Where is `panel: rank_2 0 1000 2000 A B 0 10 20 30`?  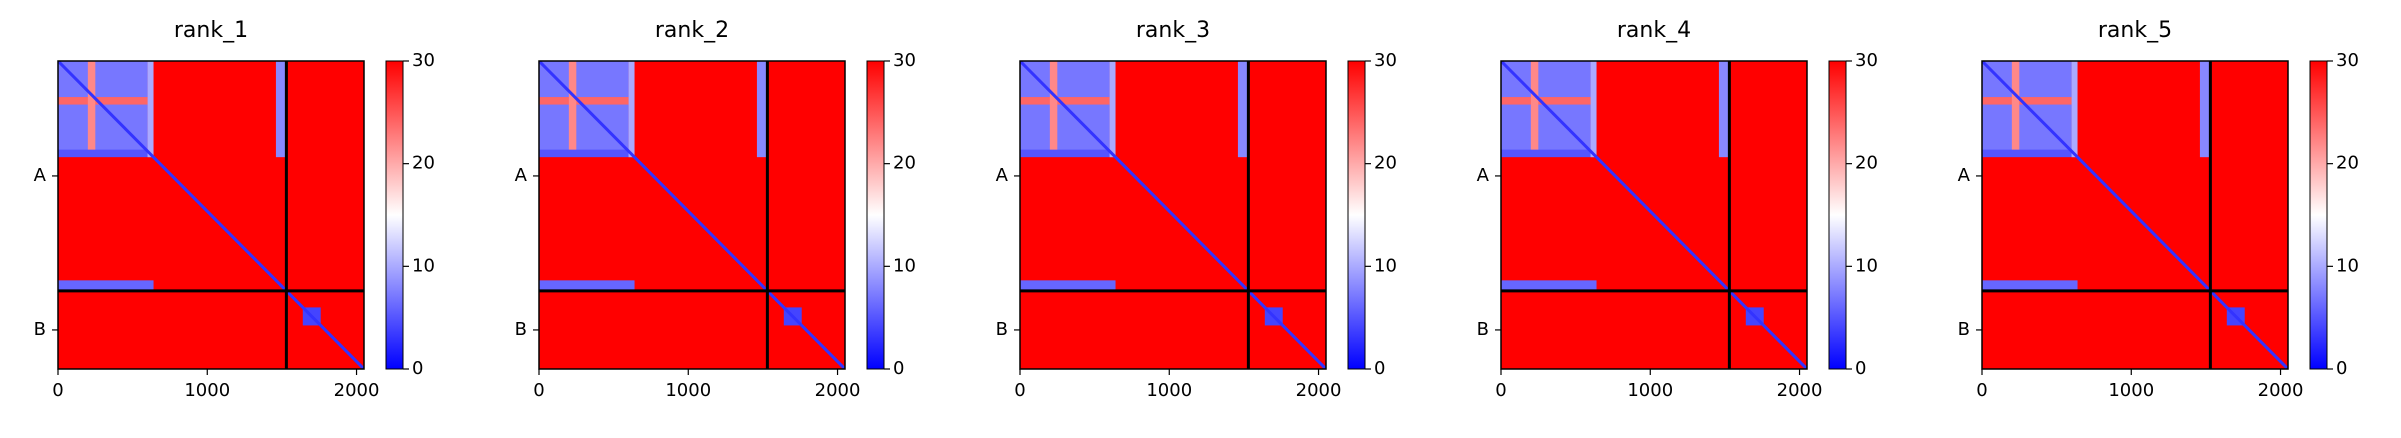
panel: rank_2 0 1000 2000 A B 0 10 20 30 is located at coordinates (715, 209).